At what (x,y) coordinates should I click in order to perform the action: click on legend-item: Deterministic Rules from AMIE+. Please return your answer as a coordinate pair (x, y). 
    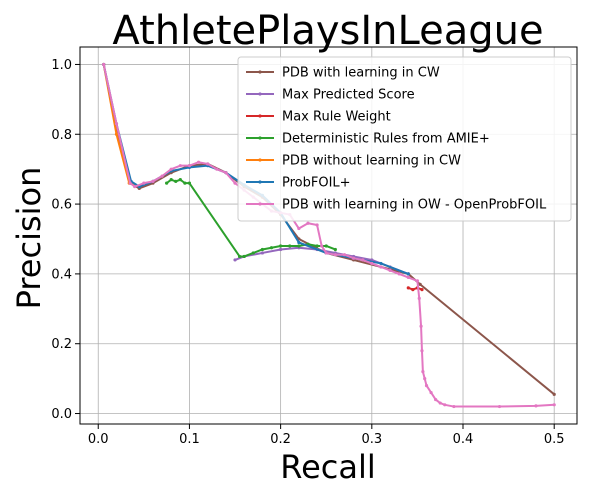
    Looking at the image, I should click on (368, 139).